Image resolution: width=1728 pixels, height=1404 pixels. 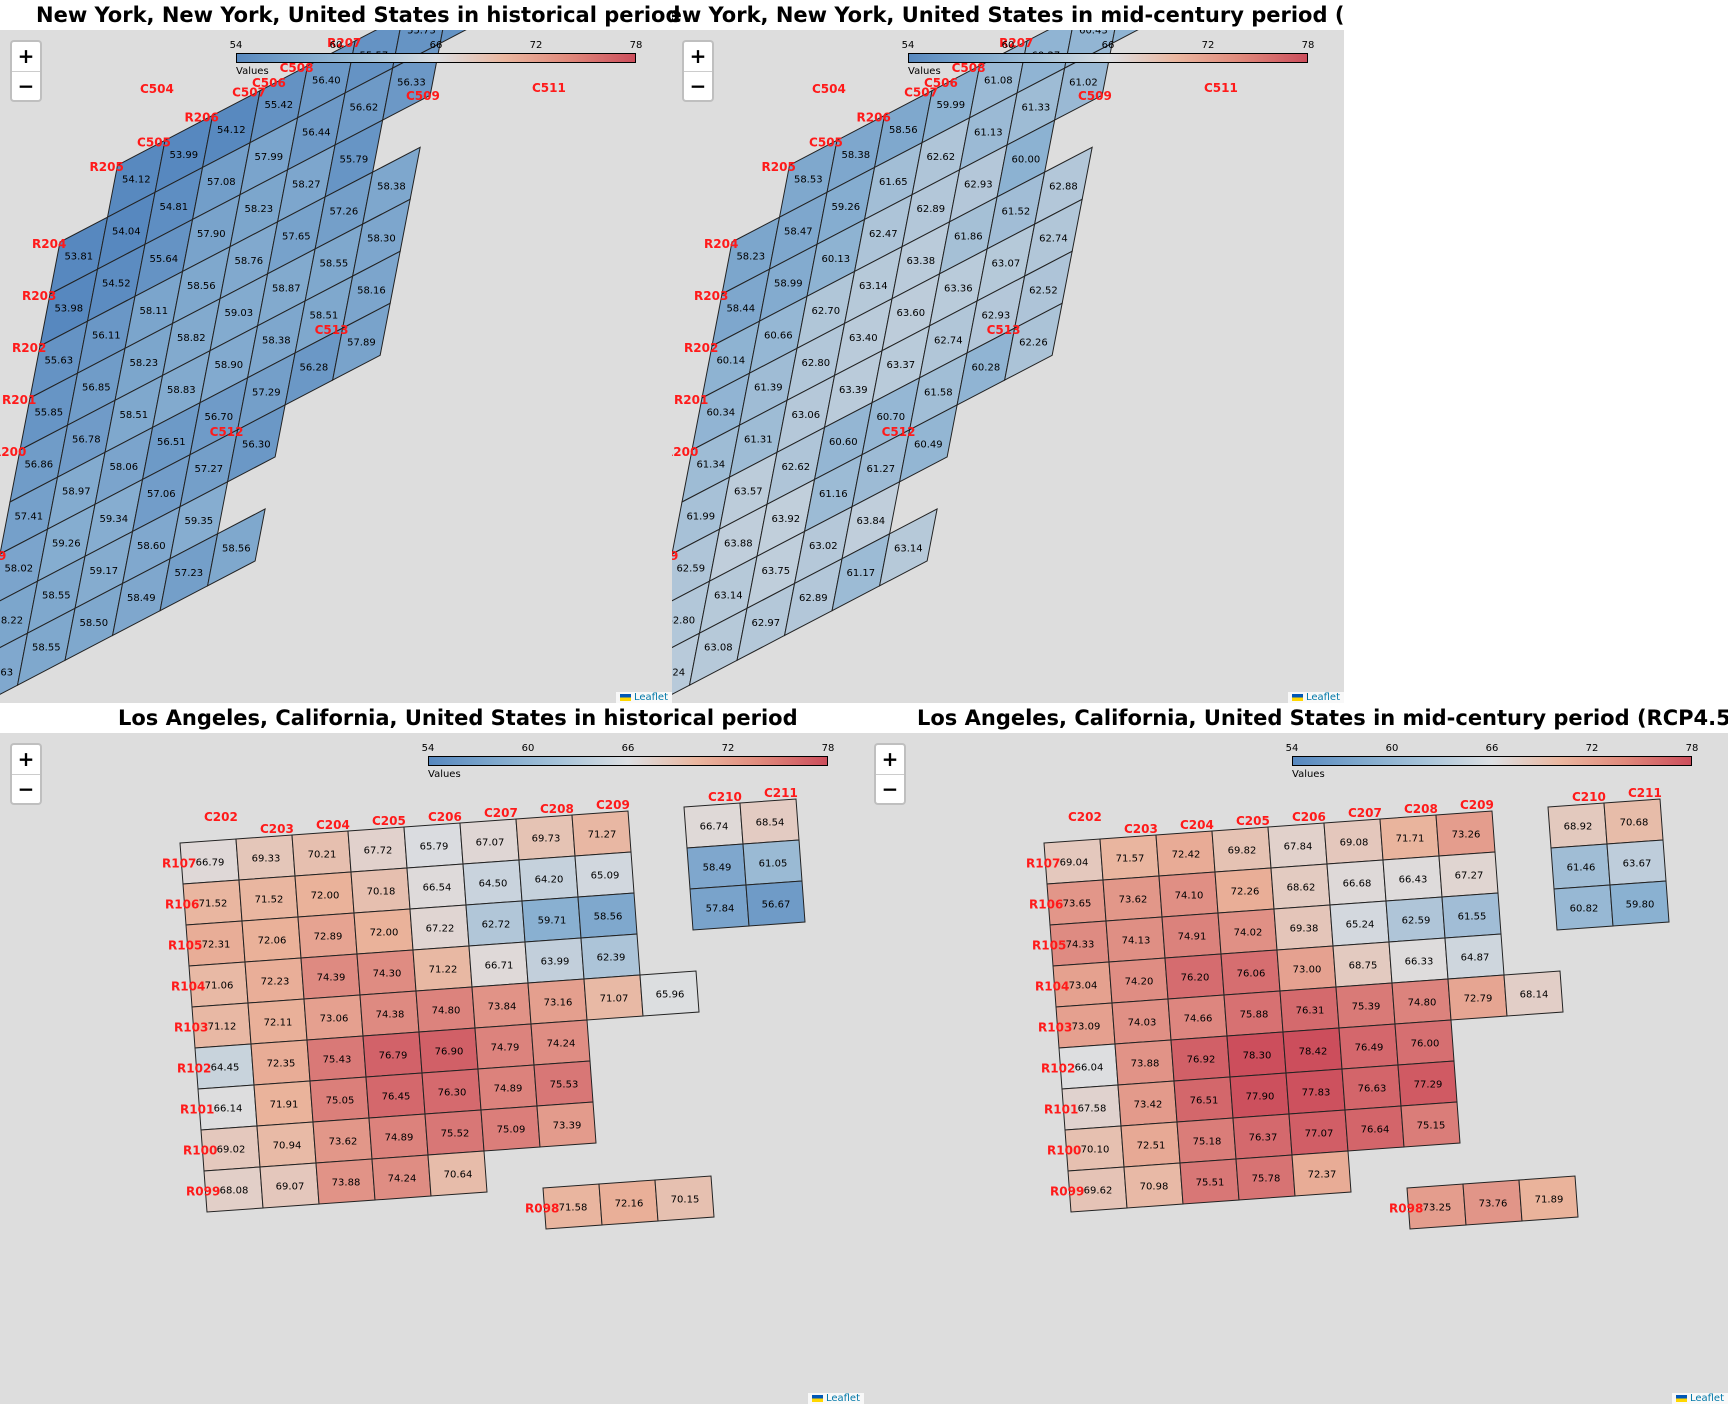 I want to click on cell-id-label: R101, so click(x=1061, y=1110).